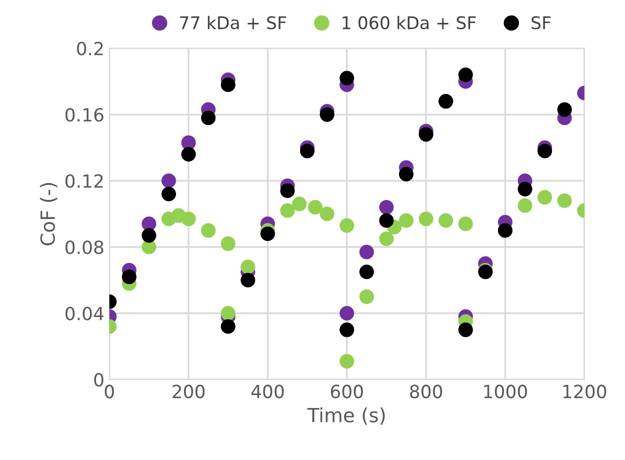 The image size is (625, 460). What do you see at coordinates (85, 247) in the screenshot?
I see `y-tick-label: 0.08` at bounding box center [85, 247].